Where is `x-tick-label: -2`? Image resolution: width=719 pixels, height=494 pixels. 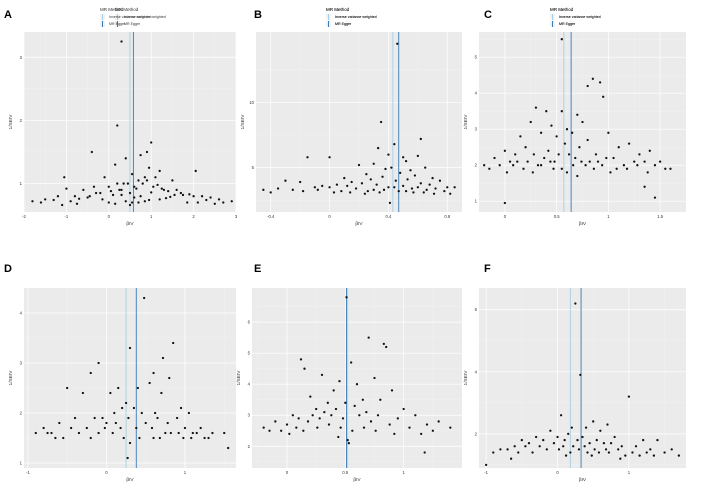 x-tick-label: -2 is located at coordinates (24, 216).